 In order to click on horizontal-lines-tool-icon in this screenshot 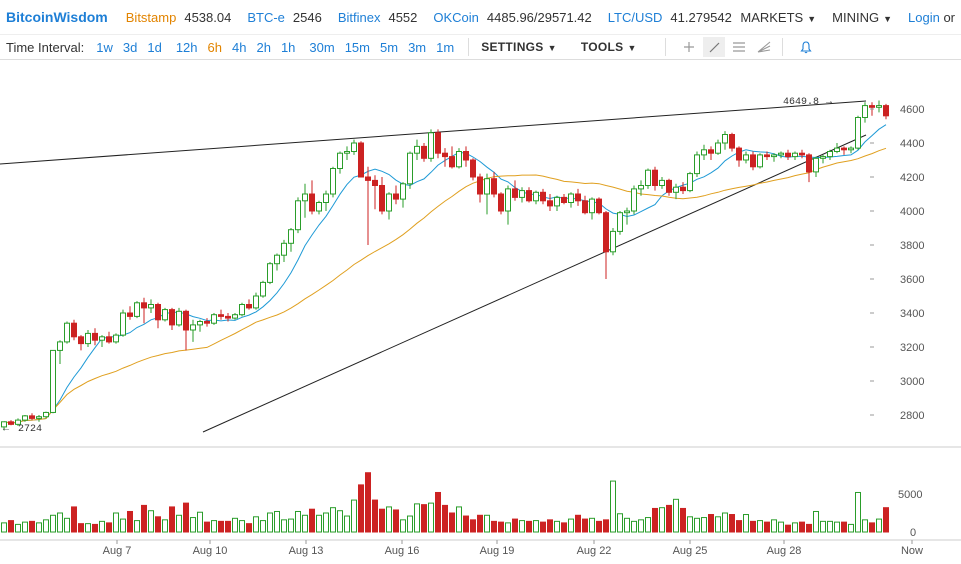, I will do `click(739, 47)`.